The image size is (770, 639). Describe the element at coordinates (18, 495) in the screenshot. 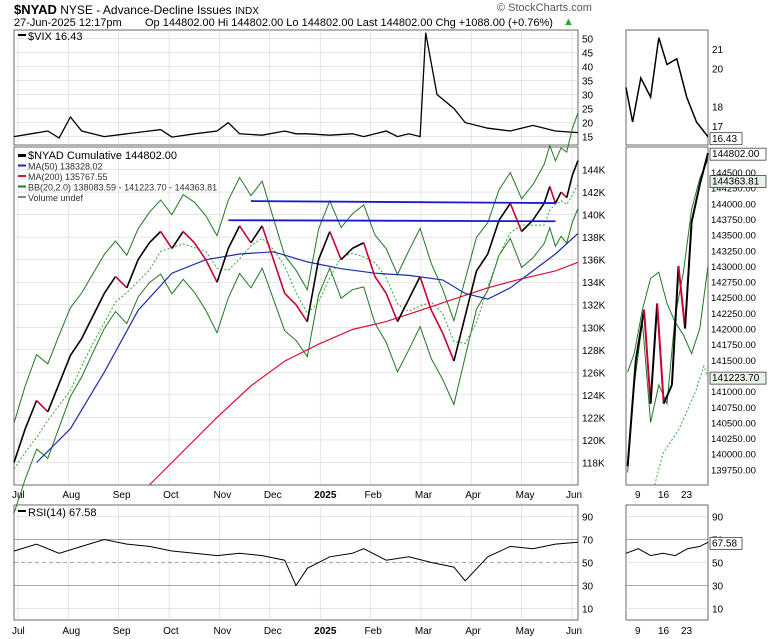

I see `x-tick-label: Jul` at that location.